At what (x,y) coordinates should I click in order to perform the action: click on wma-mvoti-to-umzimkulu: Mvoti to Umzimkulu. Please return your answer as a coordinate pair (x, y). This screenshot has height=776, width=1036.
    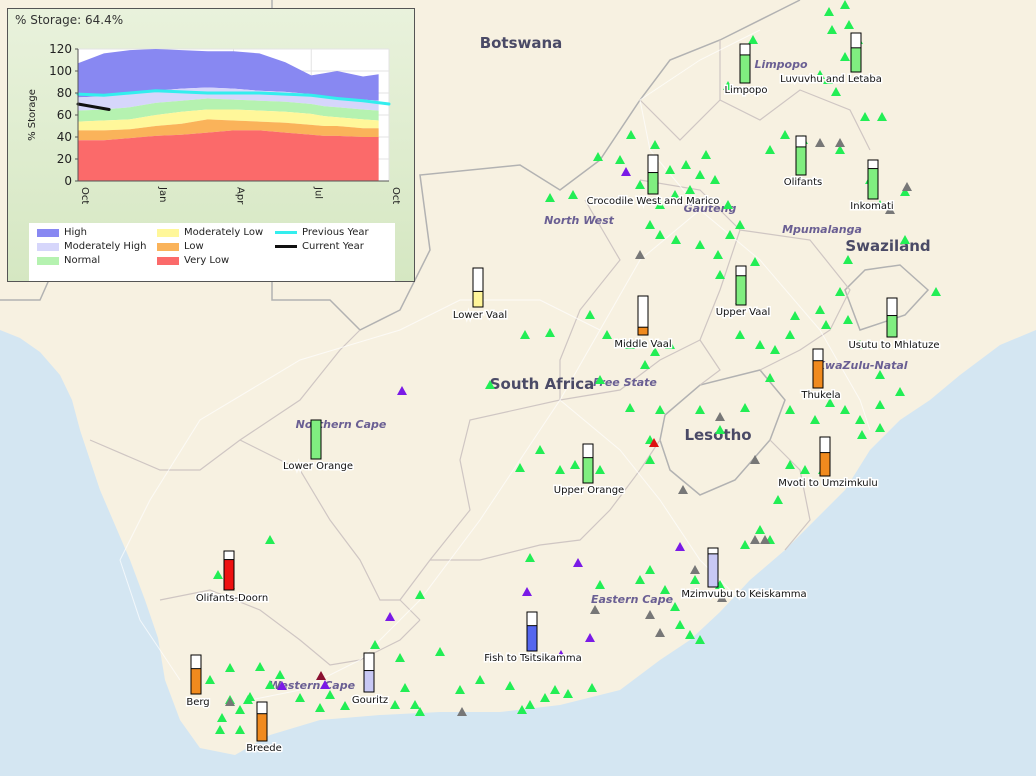
    Looking at the image, I should click on (828, 463).